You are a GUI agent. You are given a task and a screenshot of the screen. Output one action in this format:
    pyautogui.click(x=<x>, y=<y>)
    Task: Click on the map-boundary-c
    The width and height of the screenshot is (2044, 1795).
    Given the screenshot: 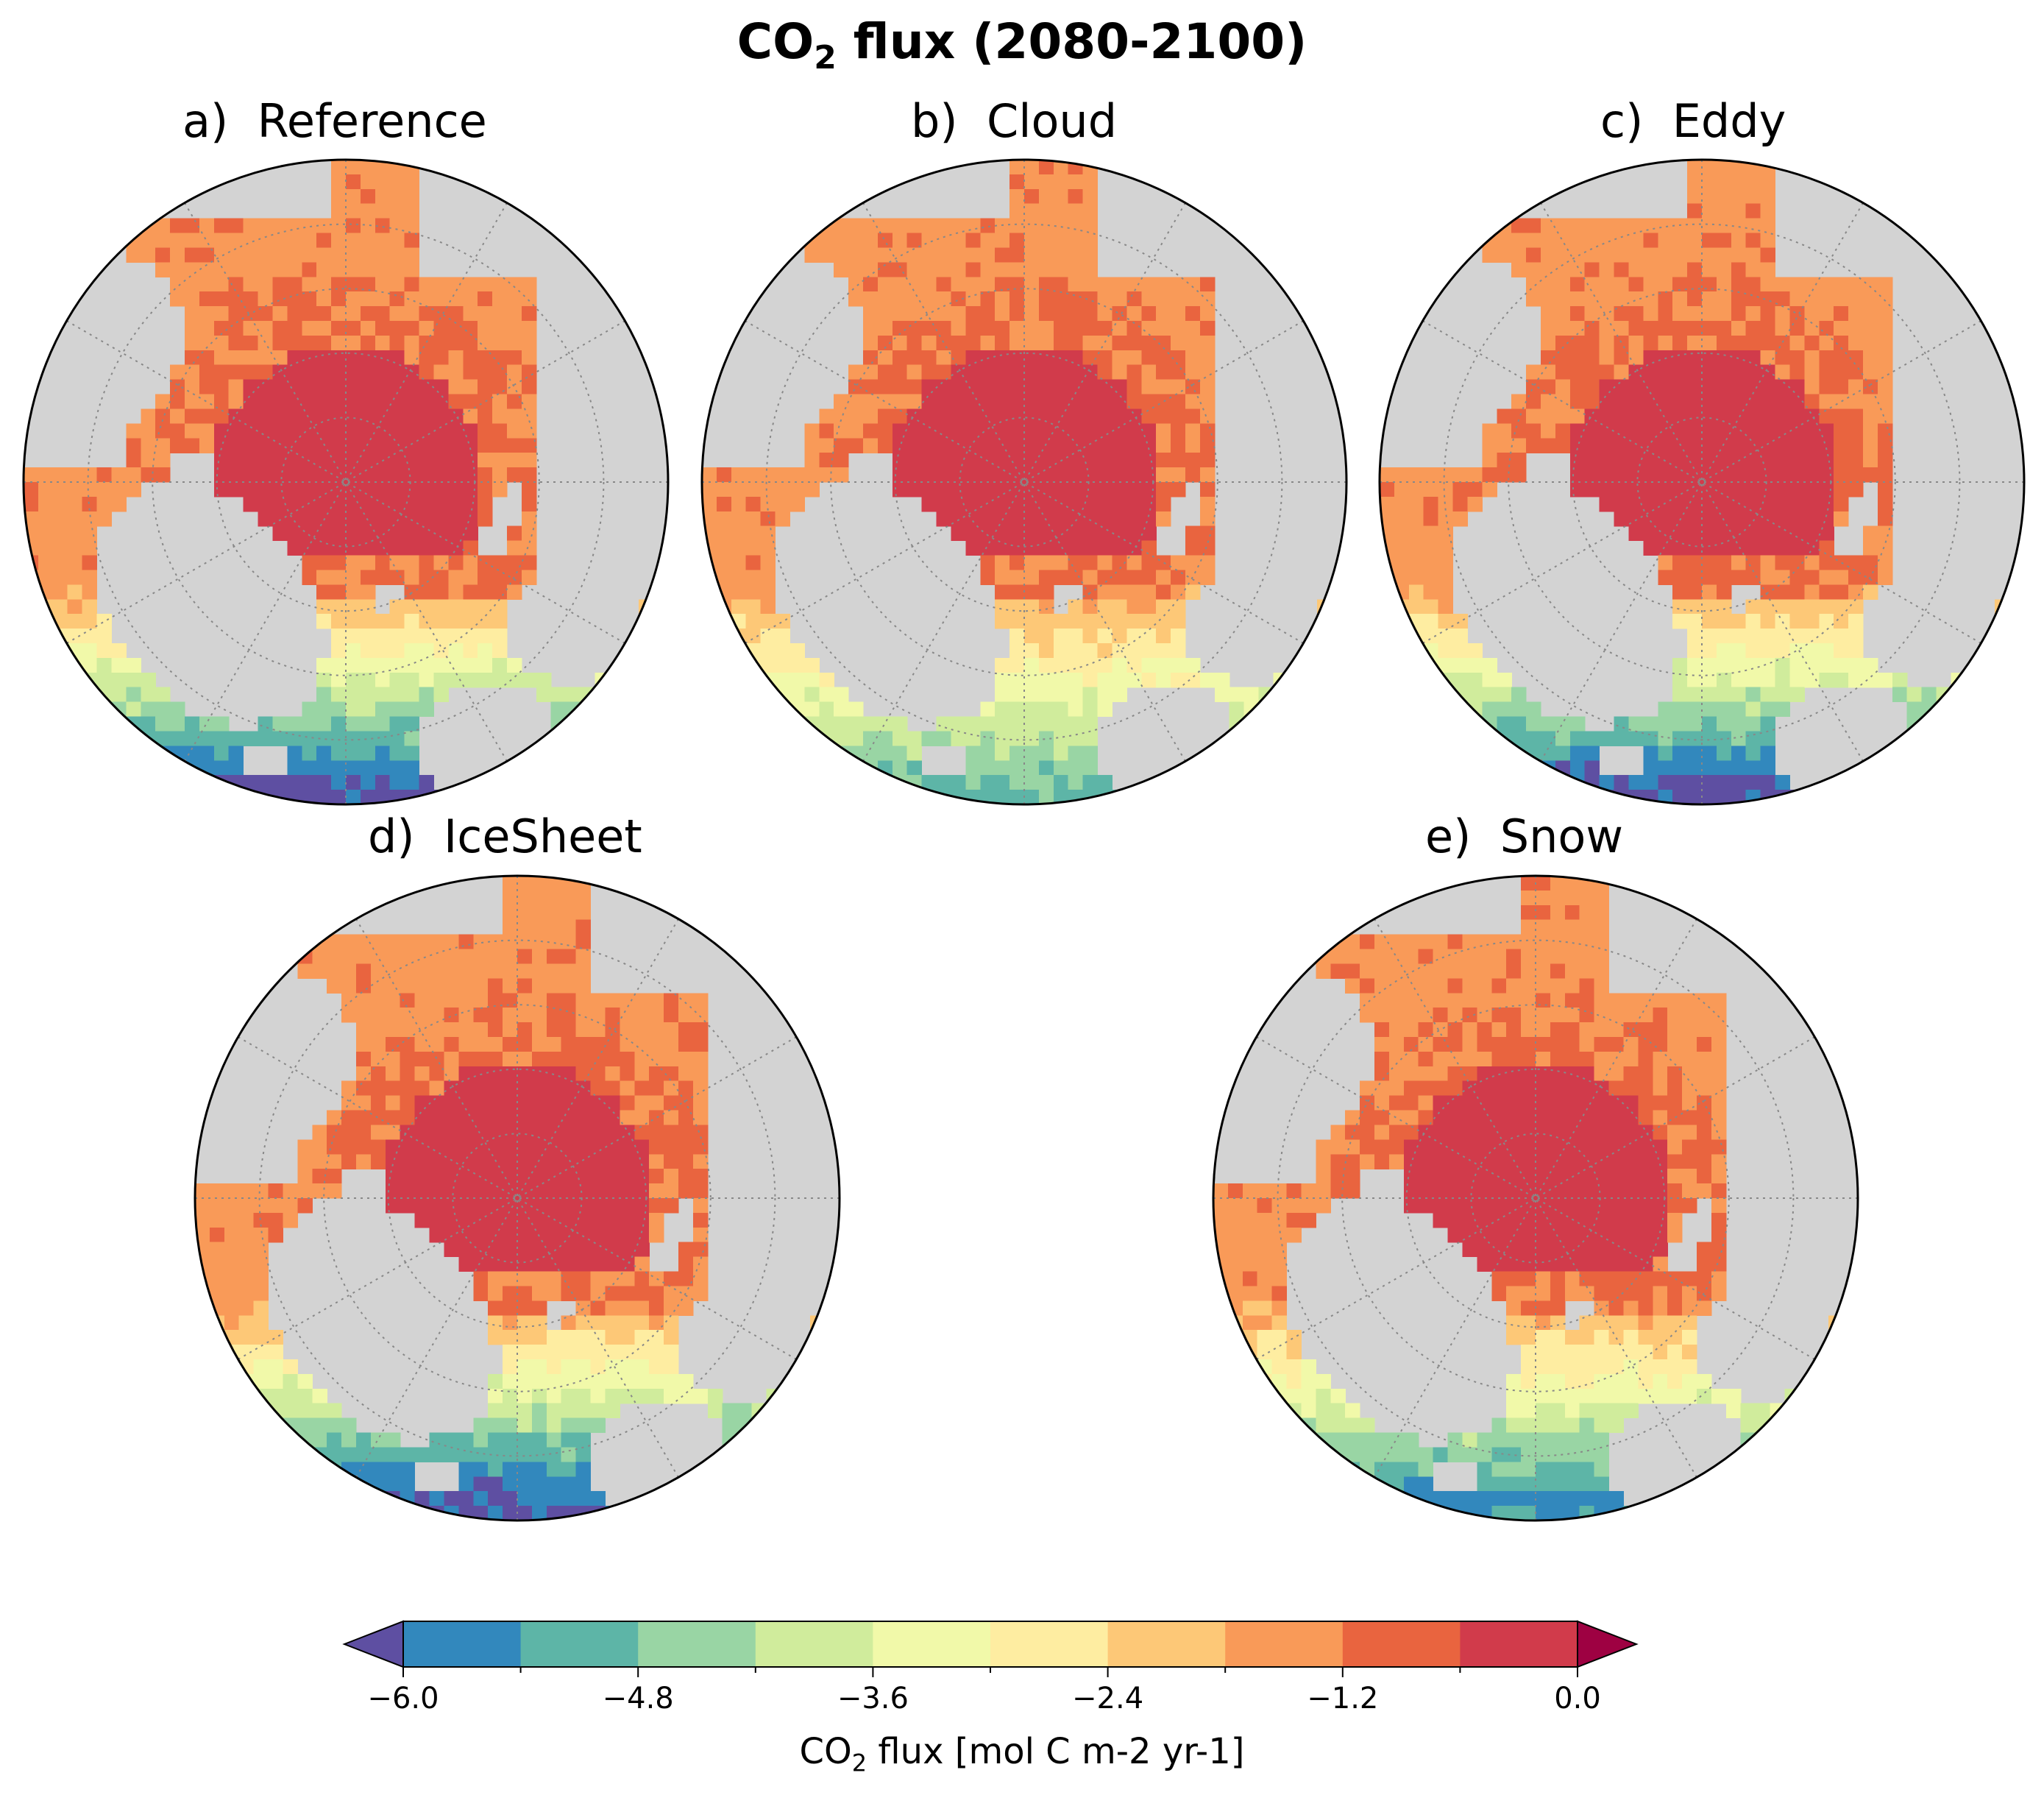 What is the action you would take?
    pyautogui.click(x=1702, y=482)
    